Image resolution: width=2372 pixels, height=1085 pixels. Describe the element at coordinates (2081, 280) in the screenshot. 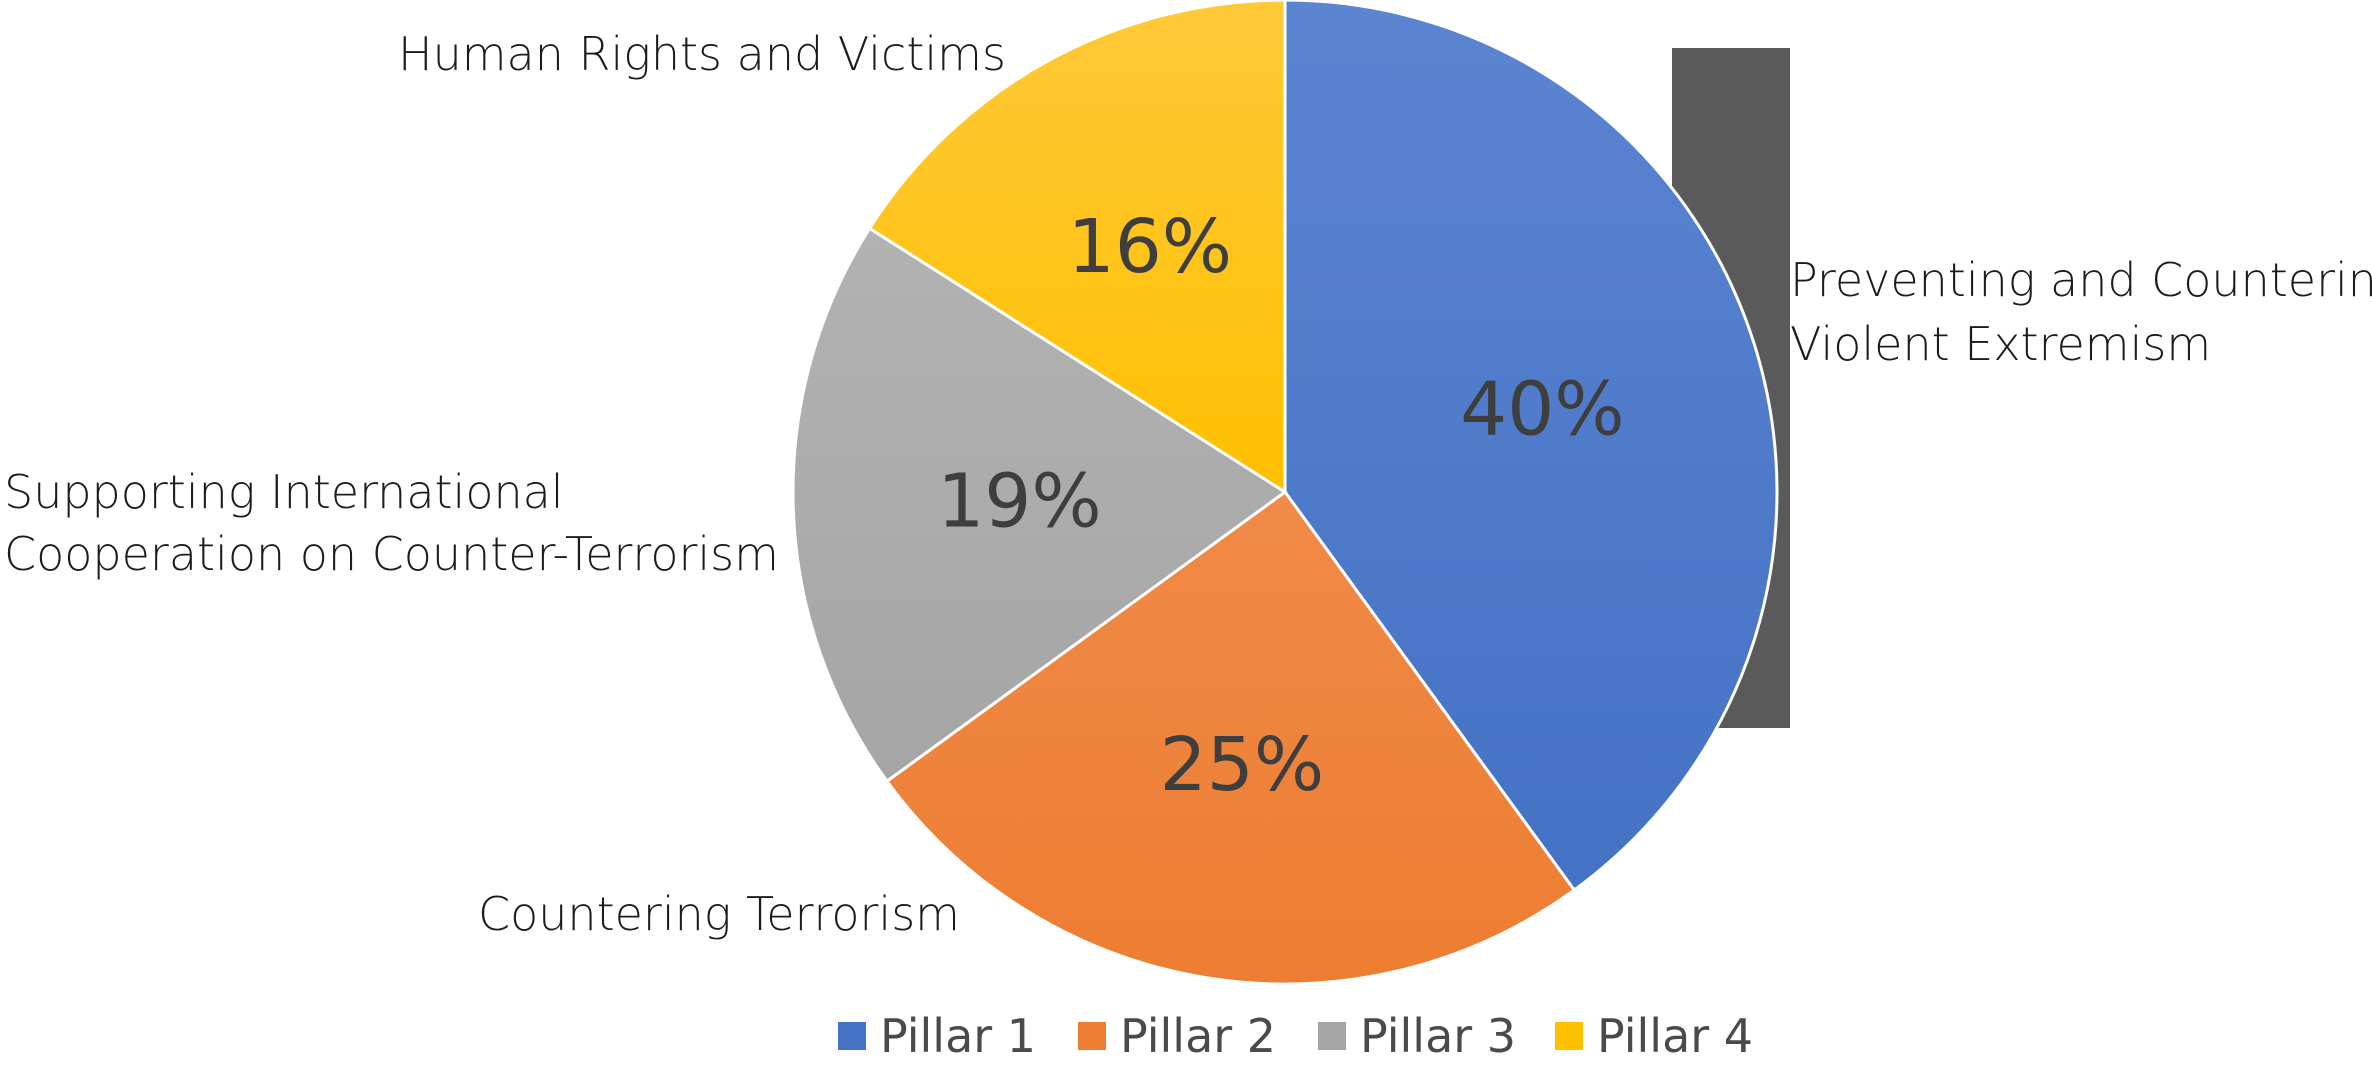

I see `category-label-pillar-1-line-1: Preventing and Countering` at that location.